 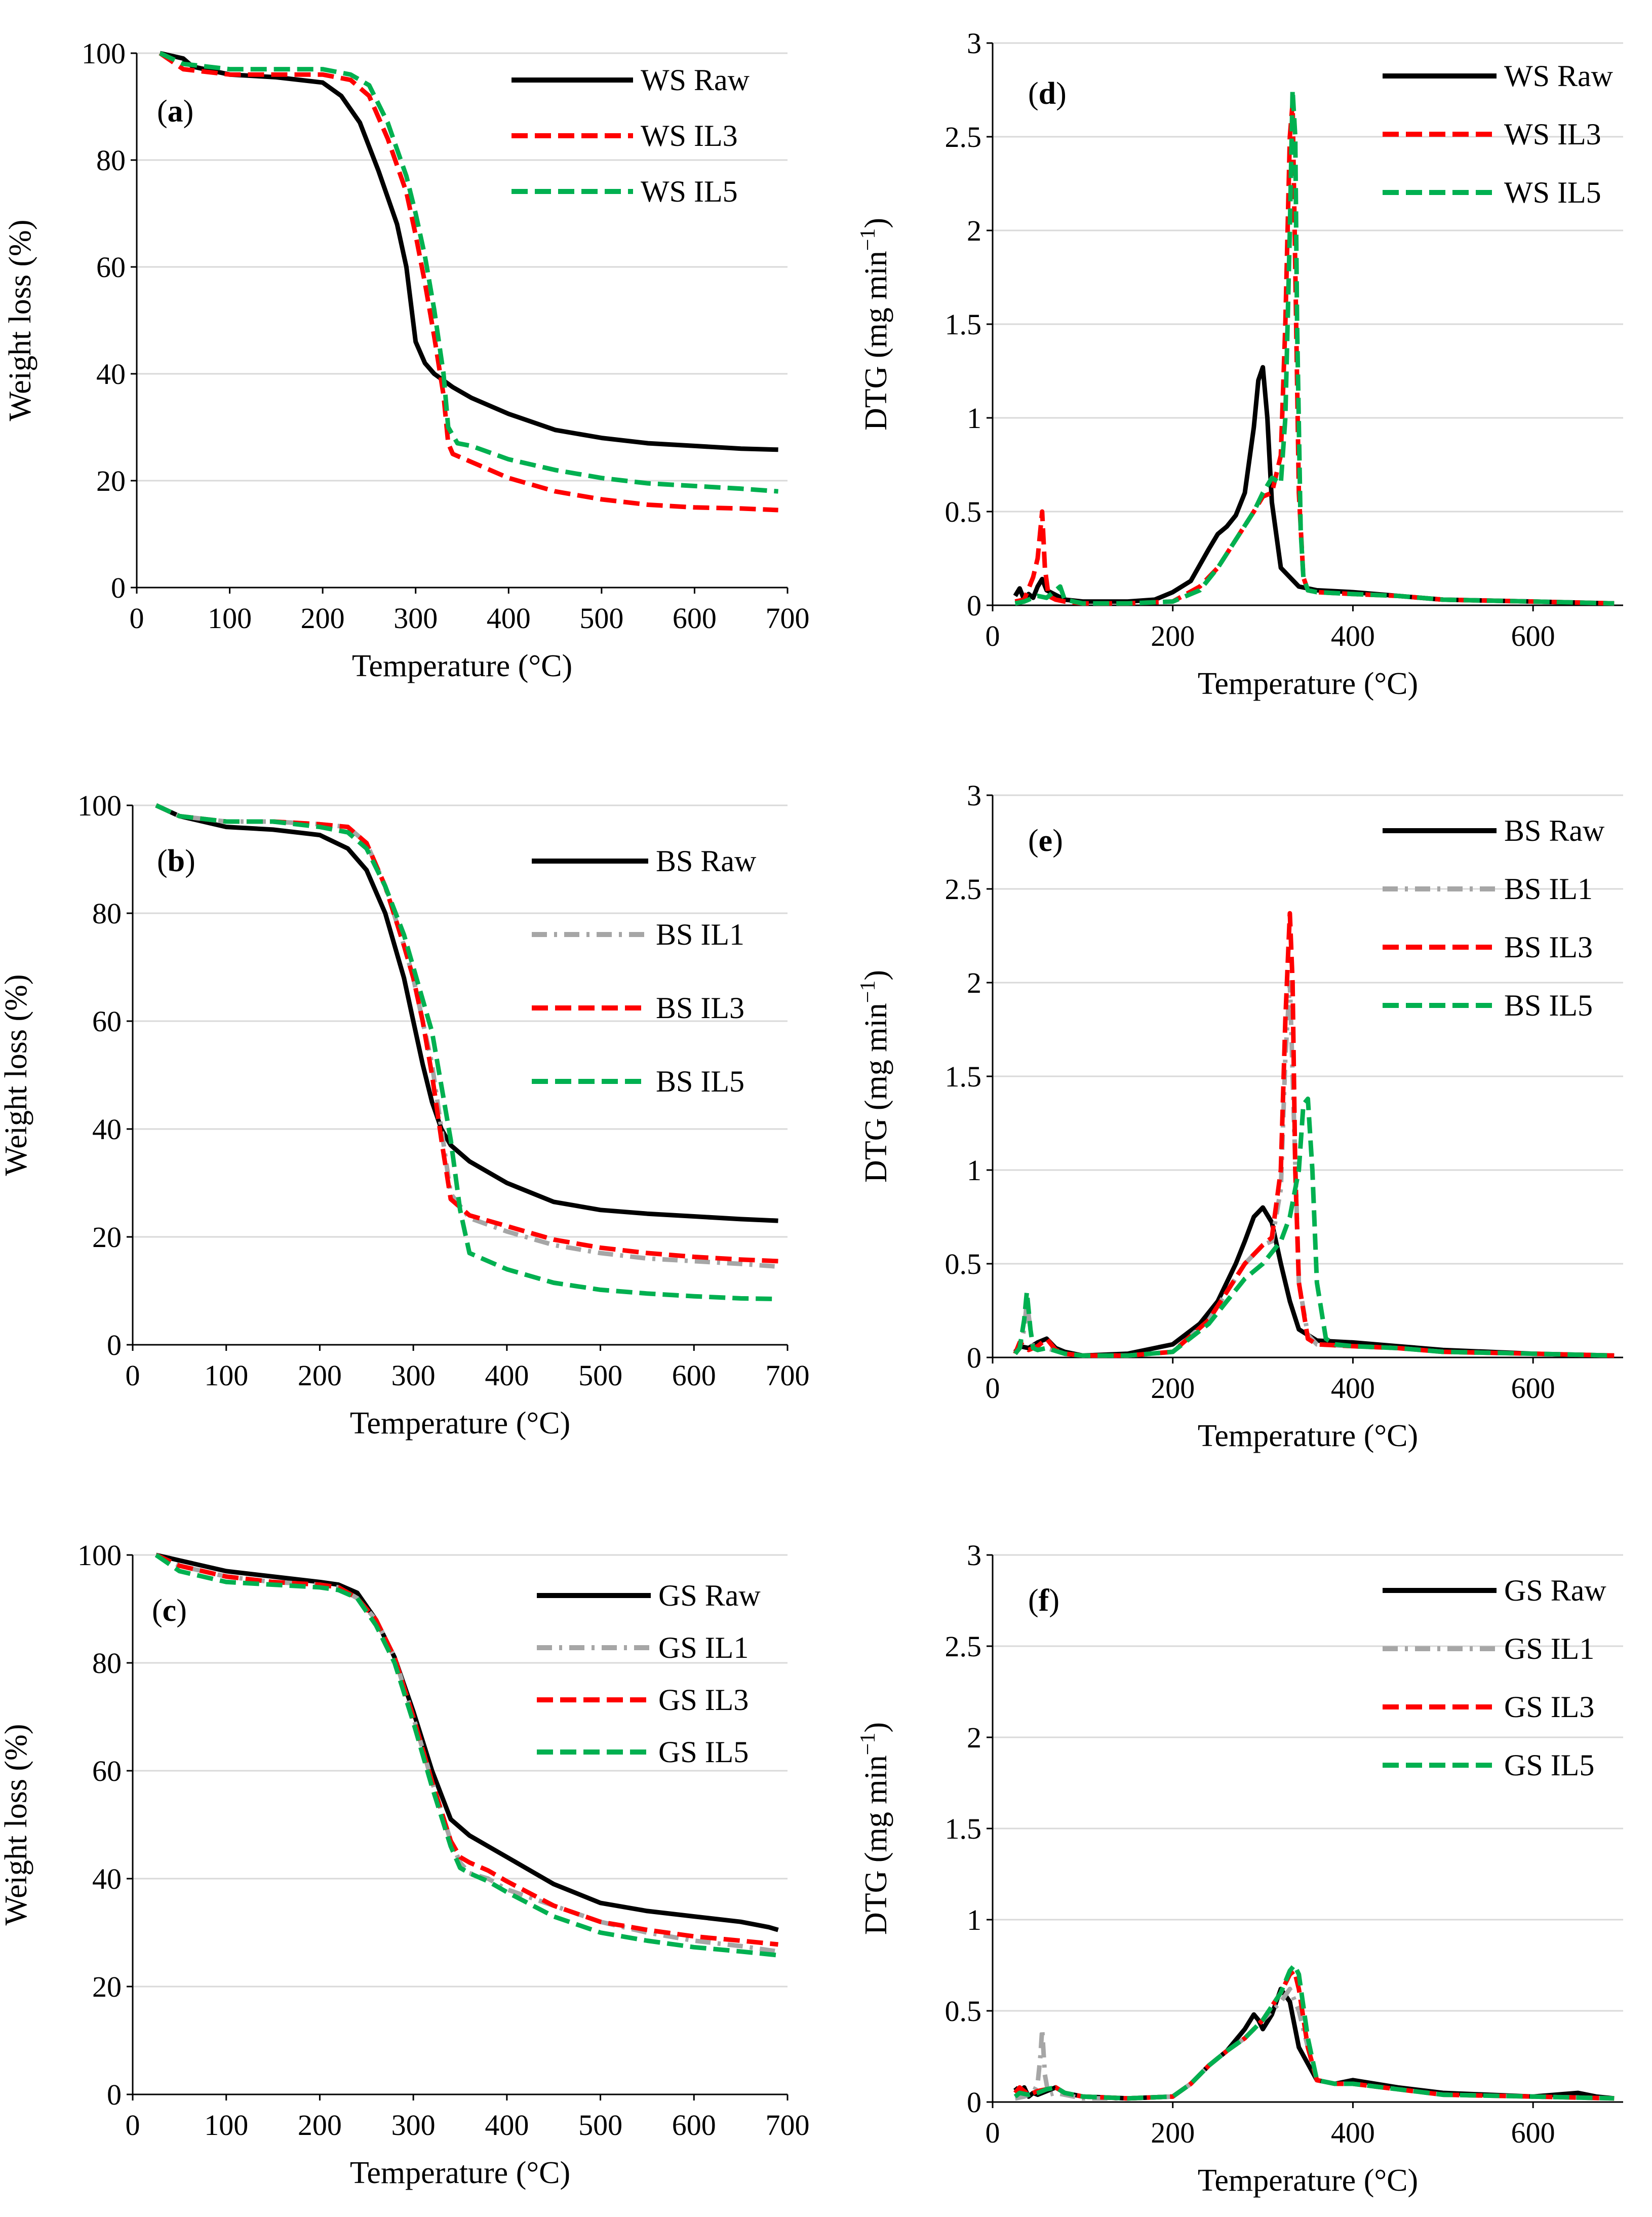 I want to click on series-line-ws-il5, so click(x=1314, y=347).